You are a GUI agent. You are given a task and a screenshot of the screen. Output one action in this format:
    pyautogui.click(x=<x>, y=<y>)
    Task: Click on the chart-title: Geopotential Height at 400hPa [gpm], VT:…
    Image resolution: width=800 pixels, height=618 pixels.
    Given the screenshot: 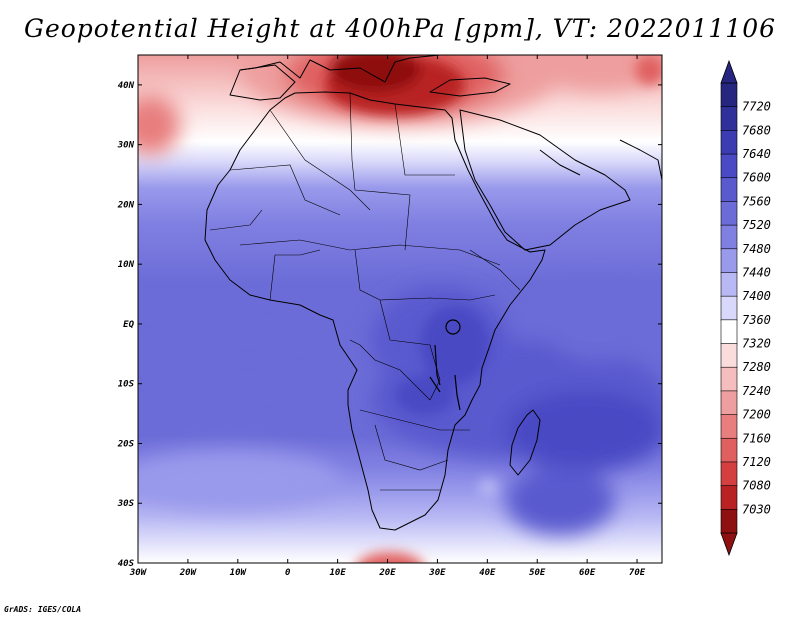 What is the action you would take?
    pyautogui.click(x=400, y=28)
    